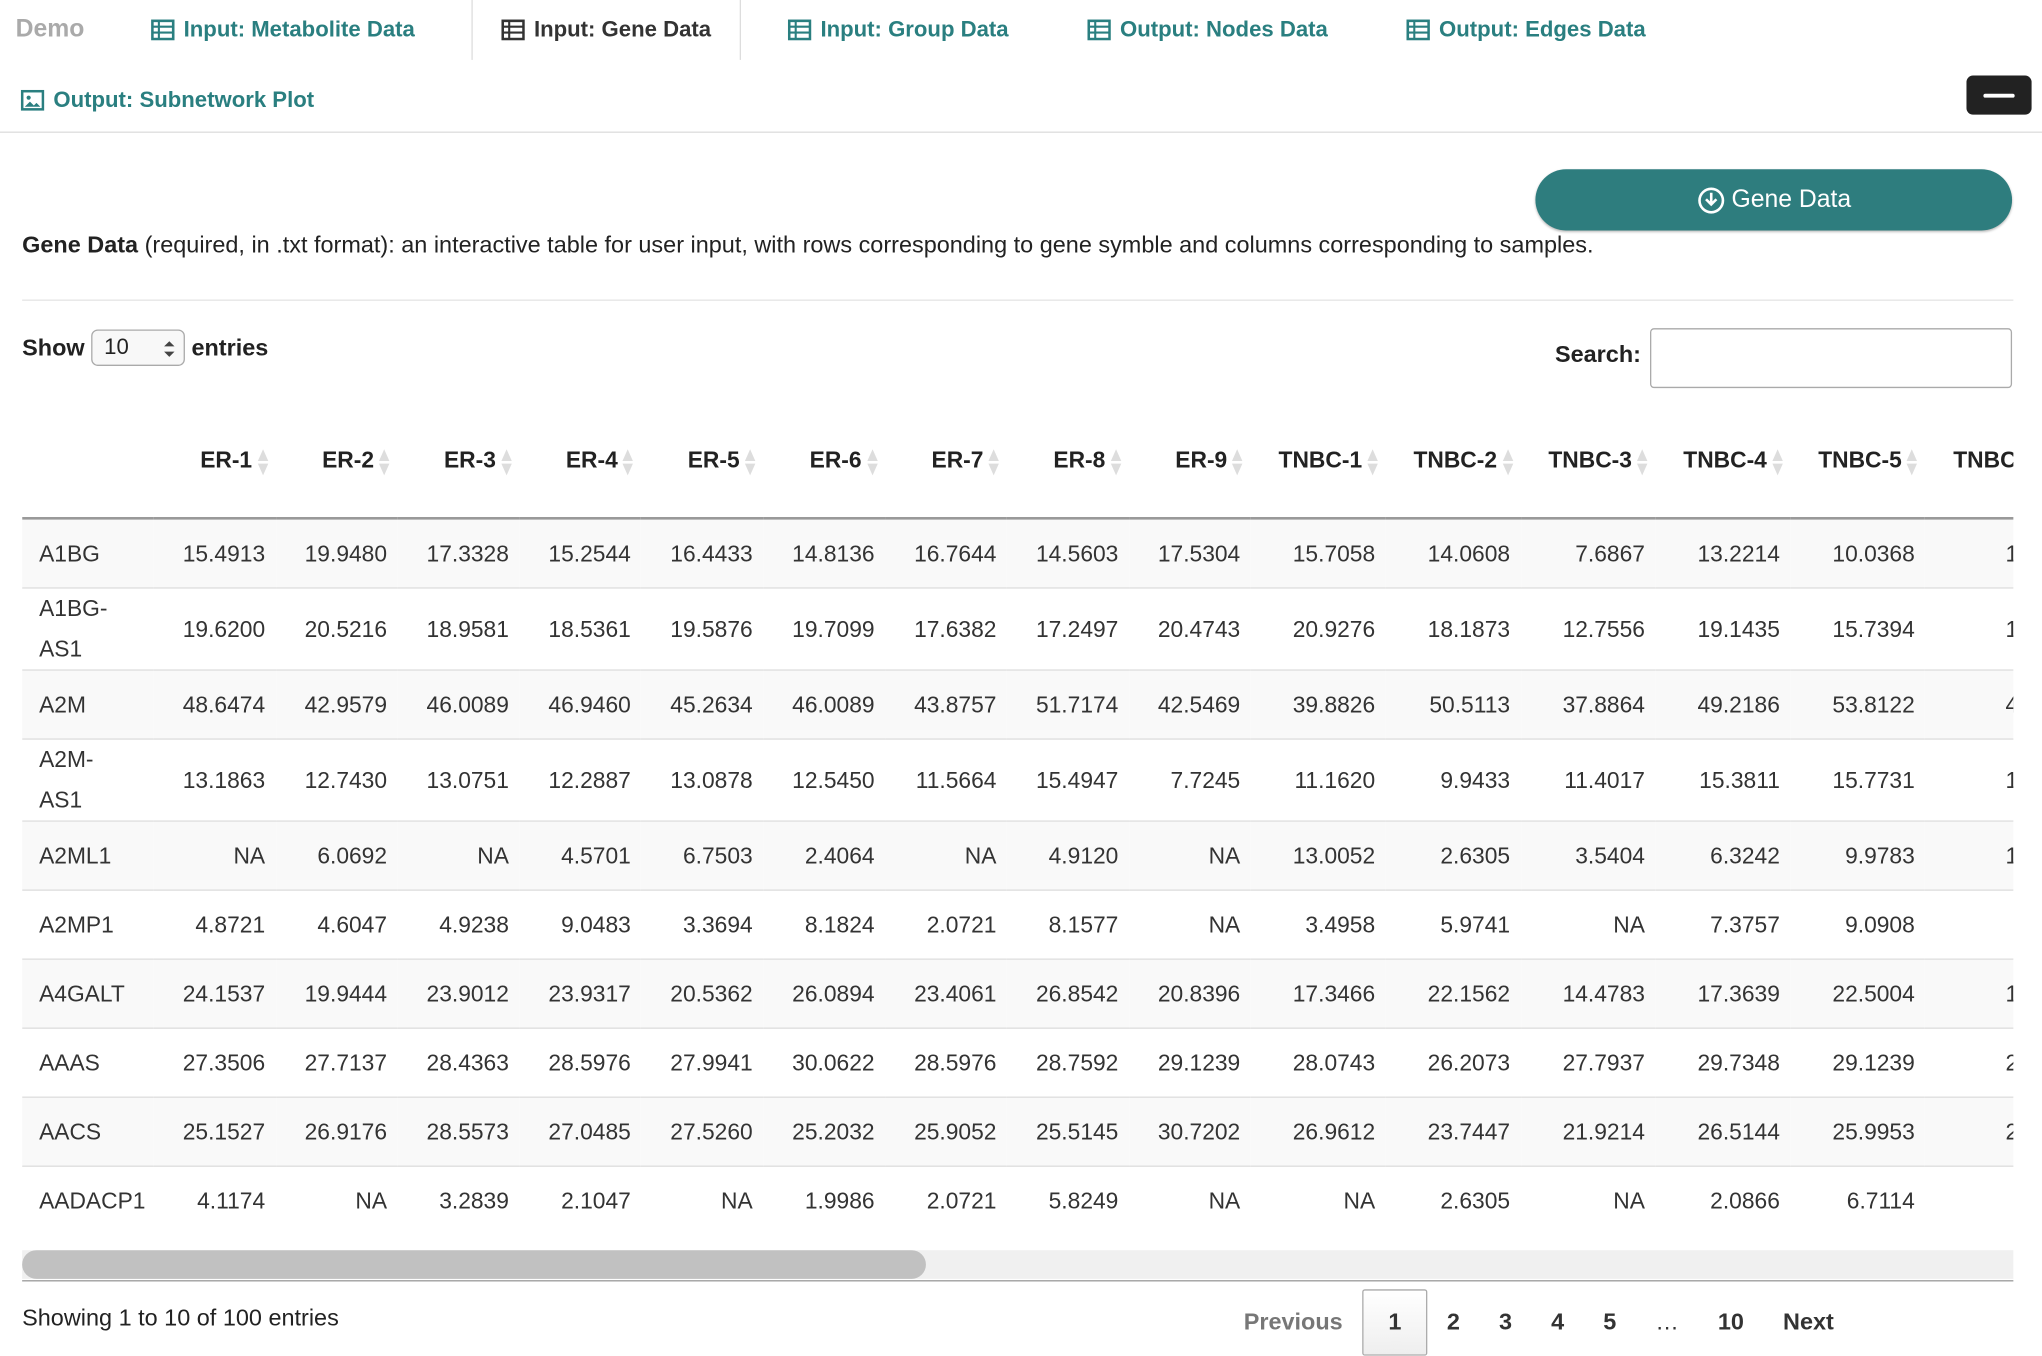 Image resolution: width=2042 pixels, height=1356 pixels. I want to click on pagination: Previous12345…10Next, so click(1538, 1322).